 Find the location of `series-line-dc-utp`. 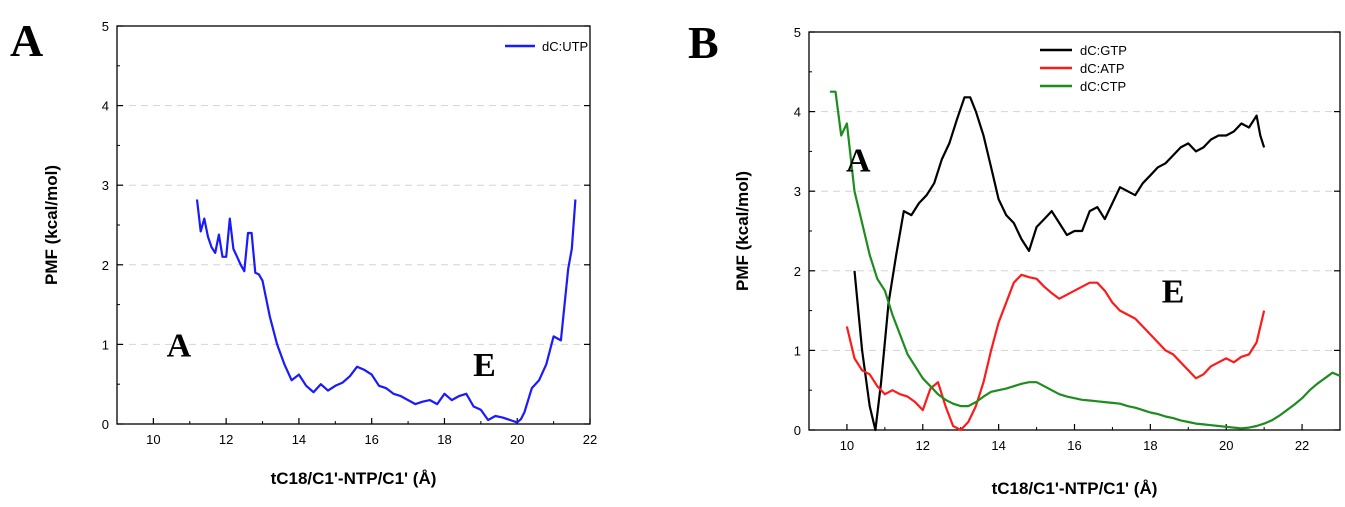

series-line-dc-utp is located at coordinates (386, 311).